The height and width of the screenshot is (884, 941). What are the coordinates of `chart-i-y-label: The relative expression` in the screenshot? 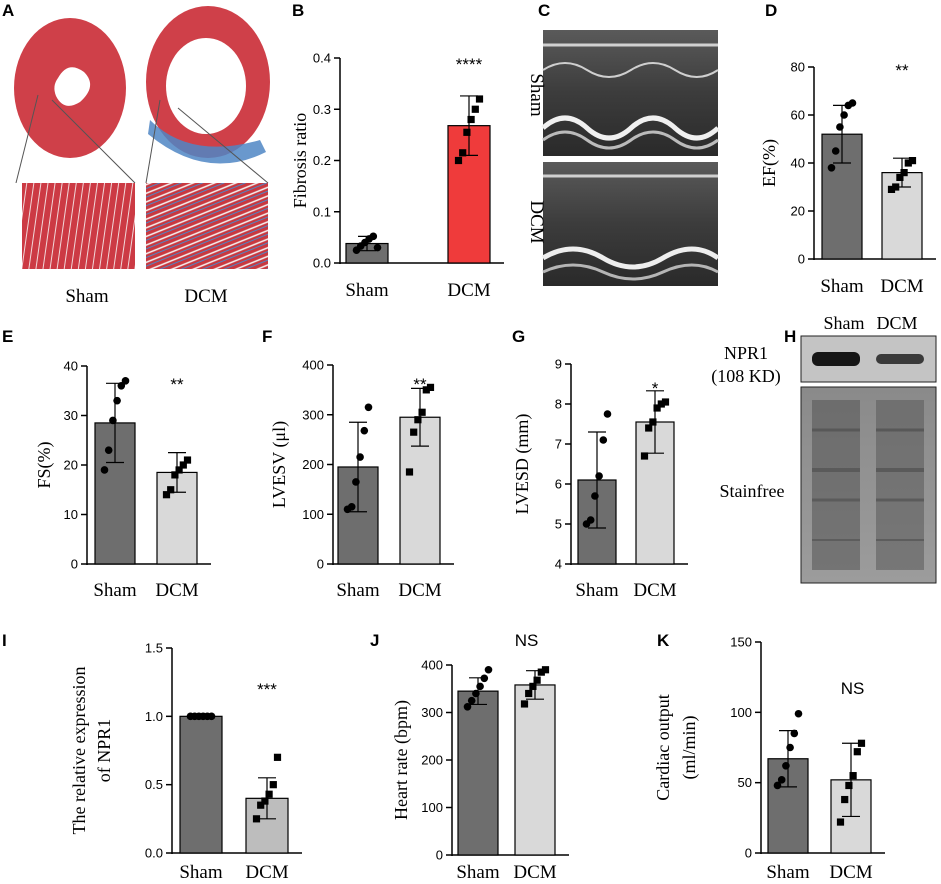 It's located at (79, 751).